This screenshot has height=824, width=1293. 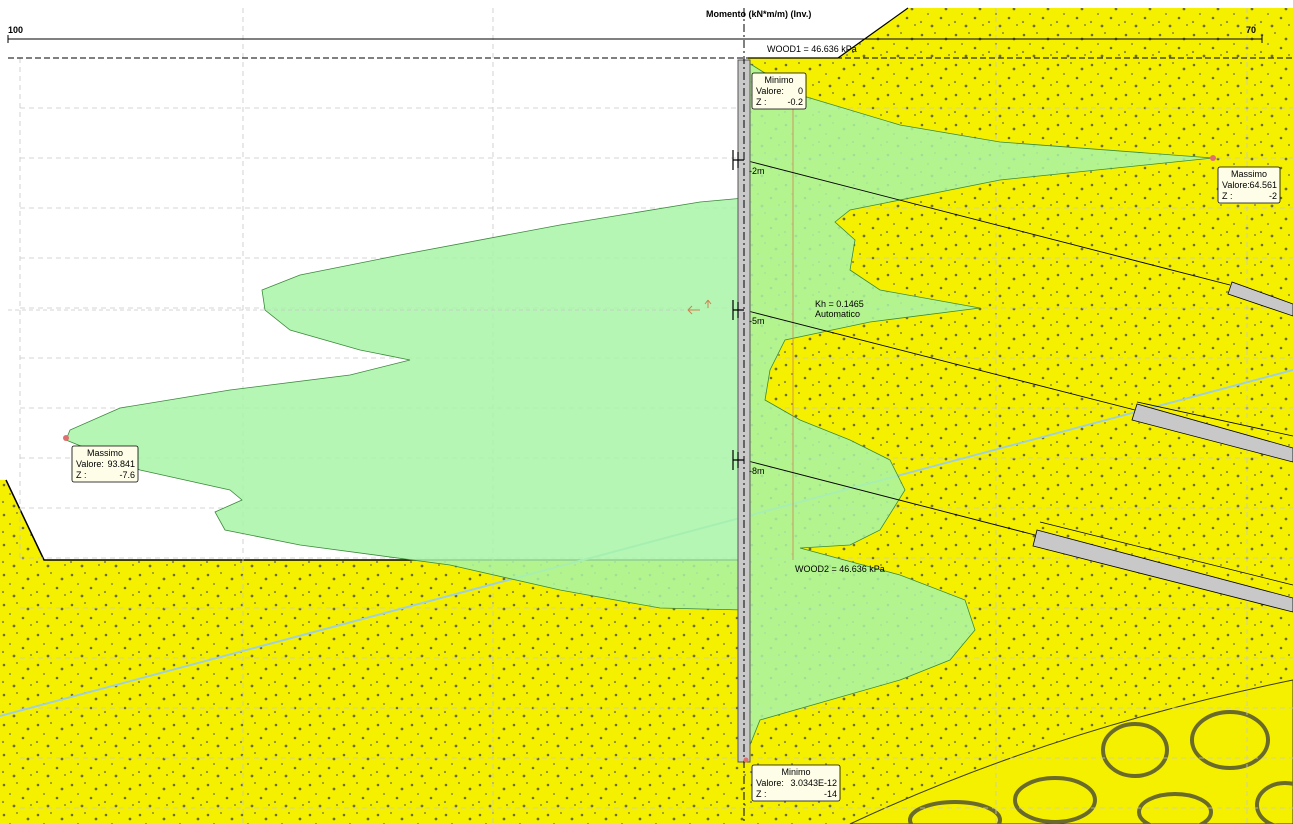 I want to click on boulder-layer, so click(x=1071, y=751).